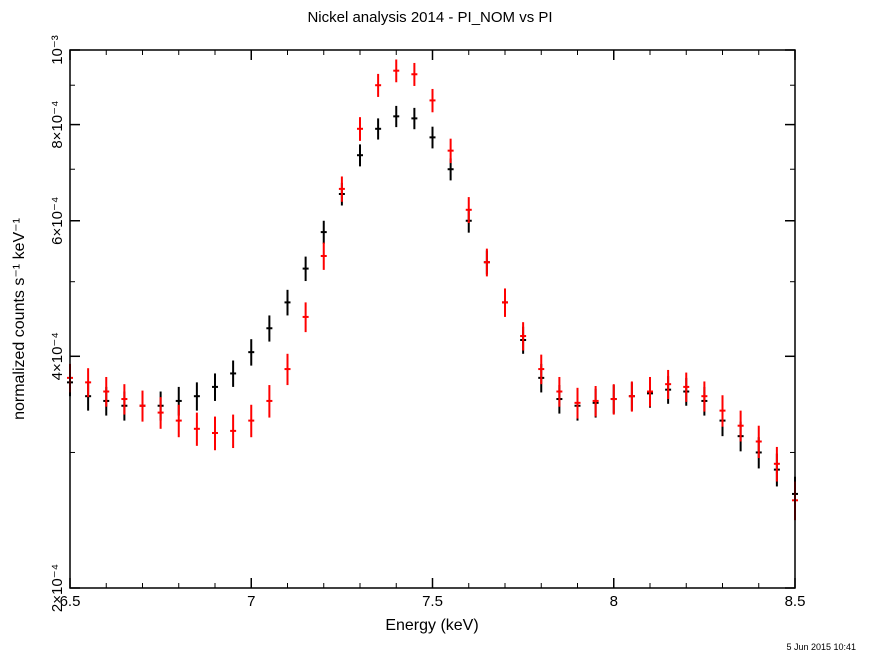 This screenshot has width=886, height=657. What do you see at coordinates (57, 356) in the screenshot?
I see `y-tick-label: 4×10⁻⁴` at bounding box center [57, 356].